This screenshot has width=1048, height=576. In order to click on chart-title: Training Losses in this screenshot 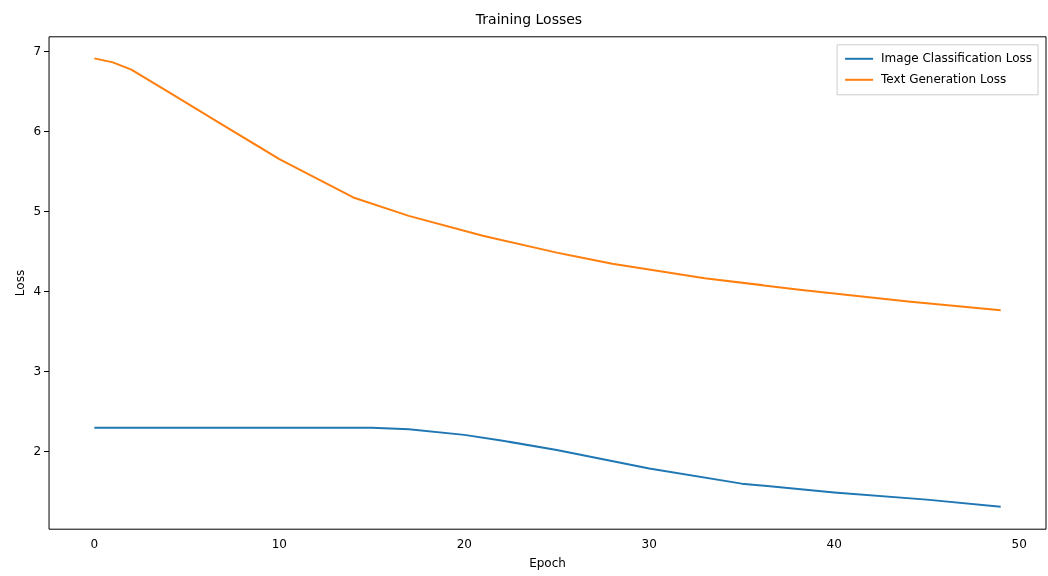, I will do `click(528, 19)`.